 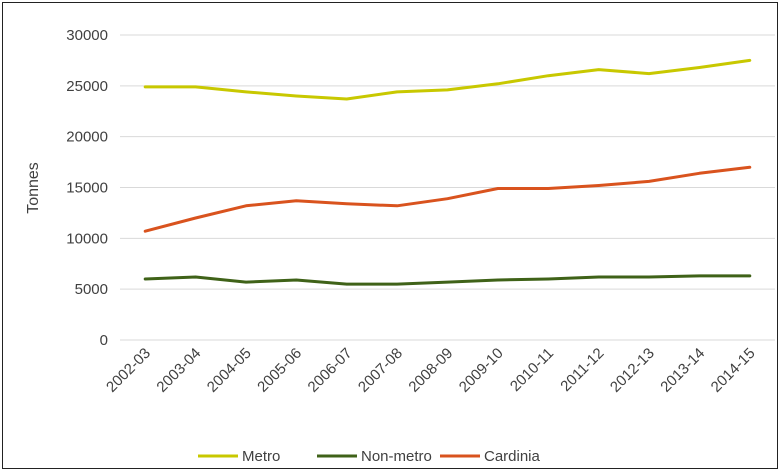 What do you see at coordinates (396, 456) in the screenshot?
I see `legend-label: Non-metro` at bounding box center [396, 456].